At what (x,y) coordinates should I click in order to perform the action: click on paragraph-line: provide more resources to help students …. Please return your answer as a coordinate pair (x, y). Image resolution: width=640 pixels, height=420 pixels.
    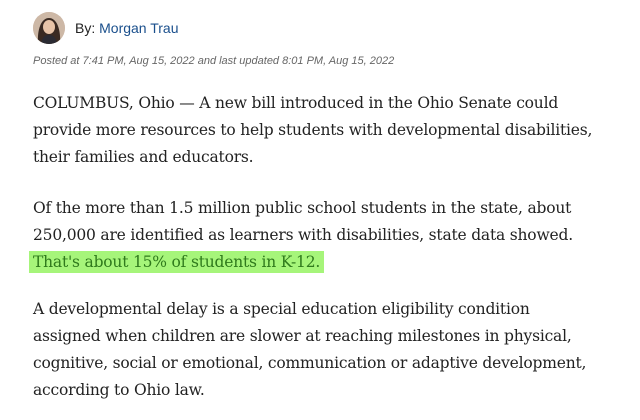
    Looking at the image, I should click on (313, 130).